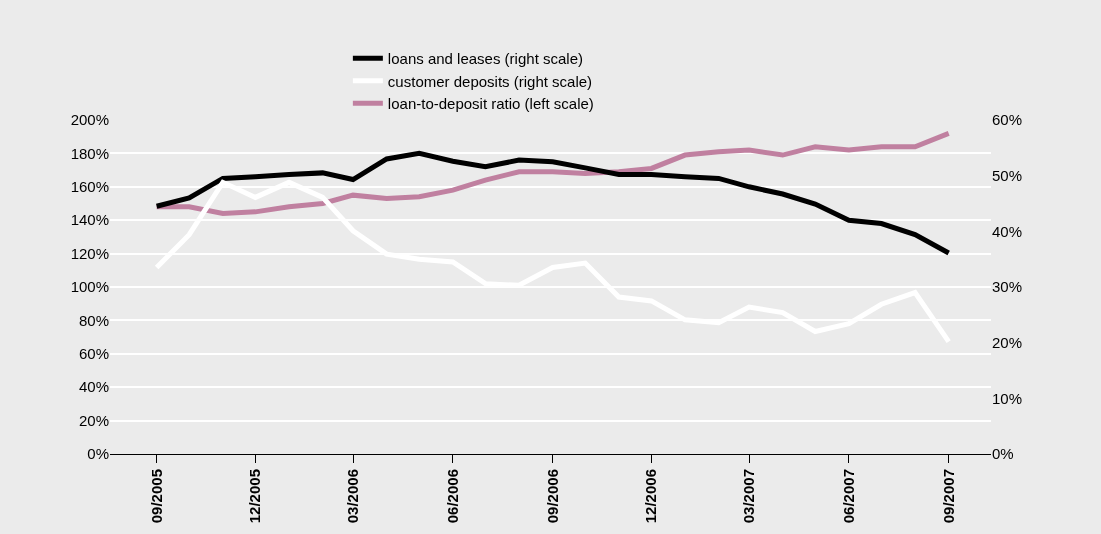  I want to click on y-tick-label: 40%, so click(93, 387).